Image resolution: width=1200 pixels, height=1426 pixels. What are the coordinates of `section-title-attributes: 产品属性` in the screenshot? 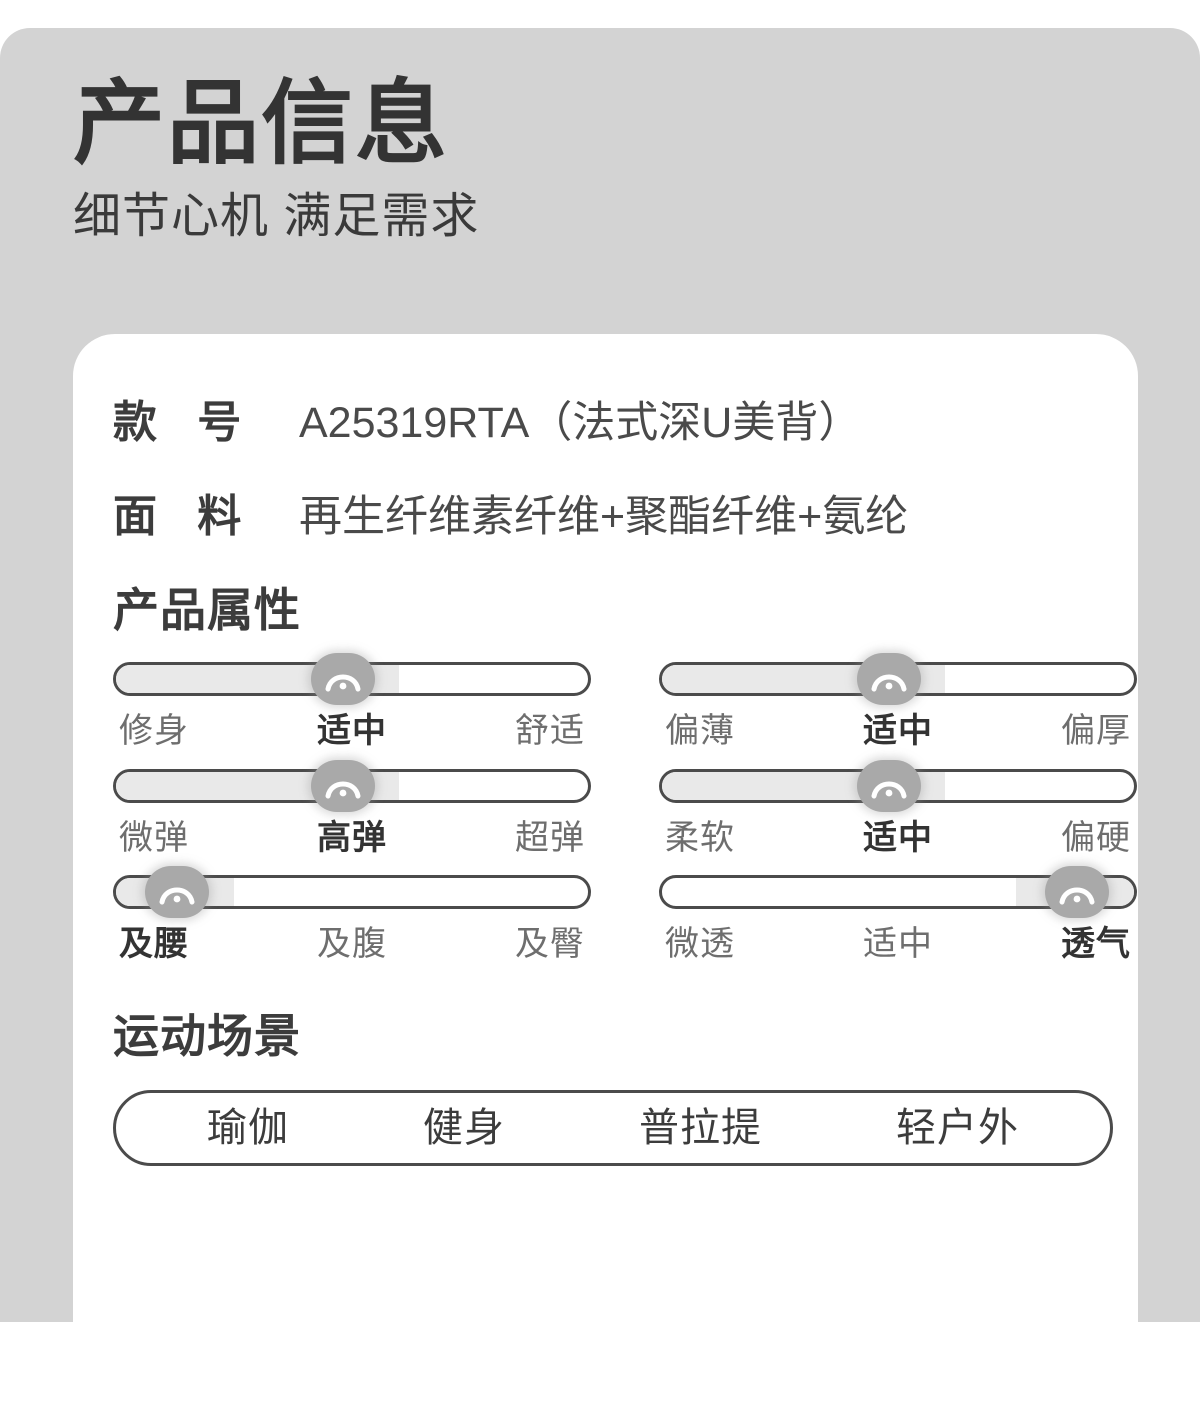 It's located at (207, 610).